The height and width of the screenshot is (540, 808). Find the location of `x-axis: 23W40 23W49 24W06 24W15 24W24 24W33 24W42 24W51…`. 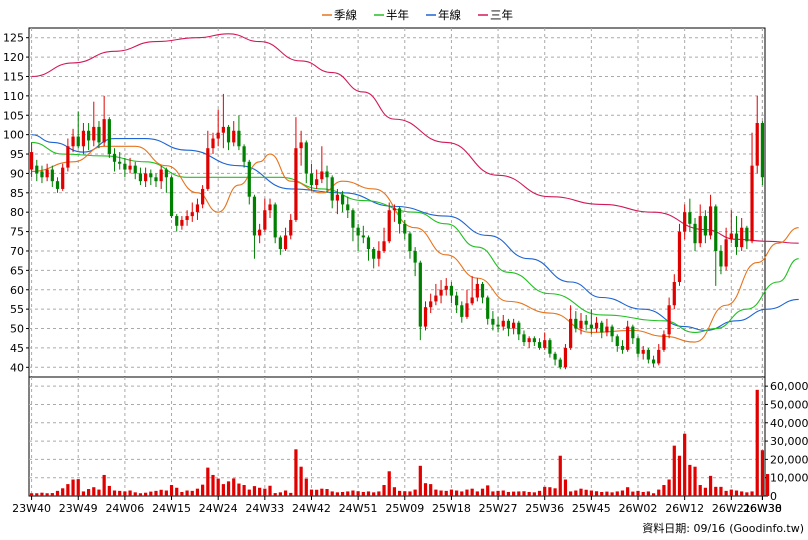

x-axis: 23W40 23W49 24W06 24W15 24W24 24W33 24W42 24W51… is located at coordinates (397, 505).